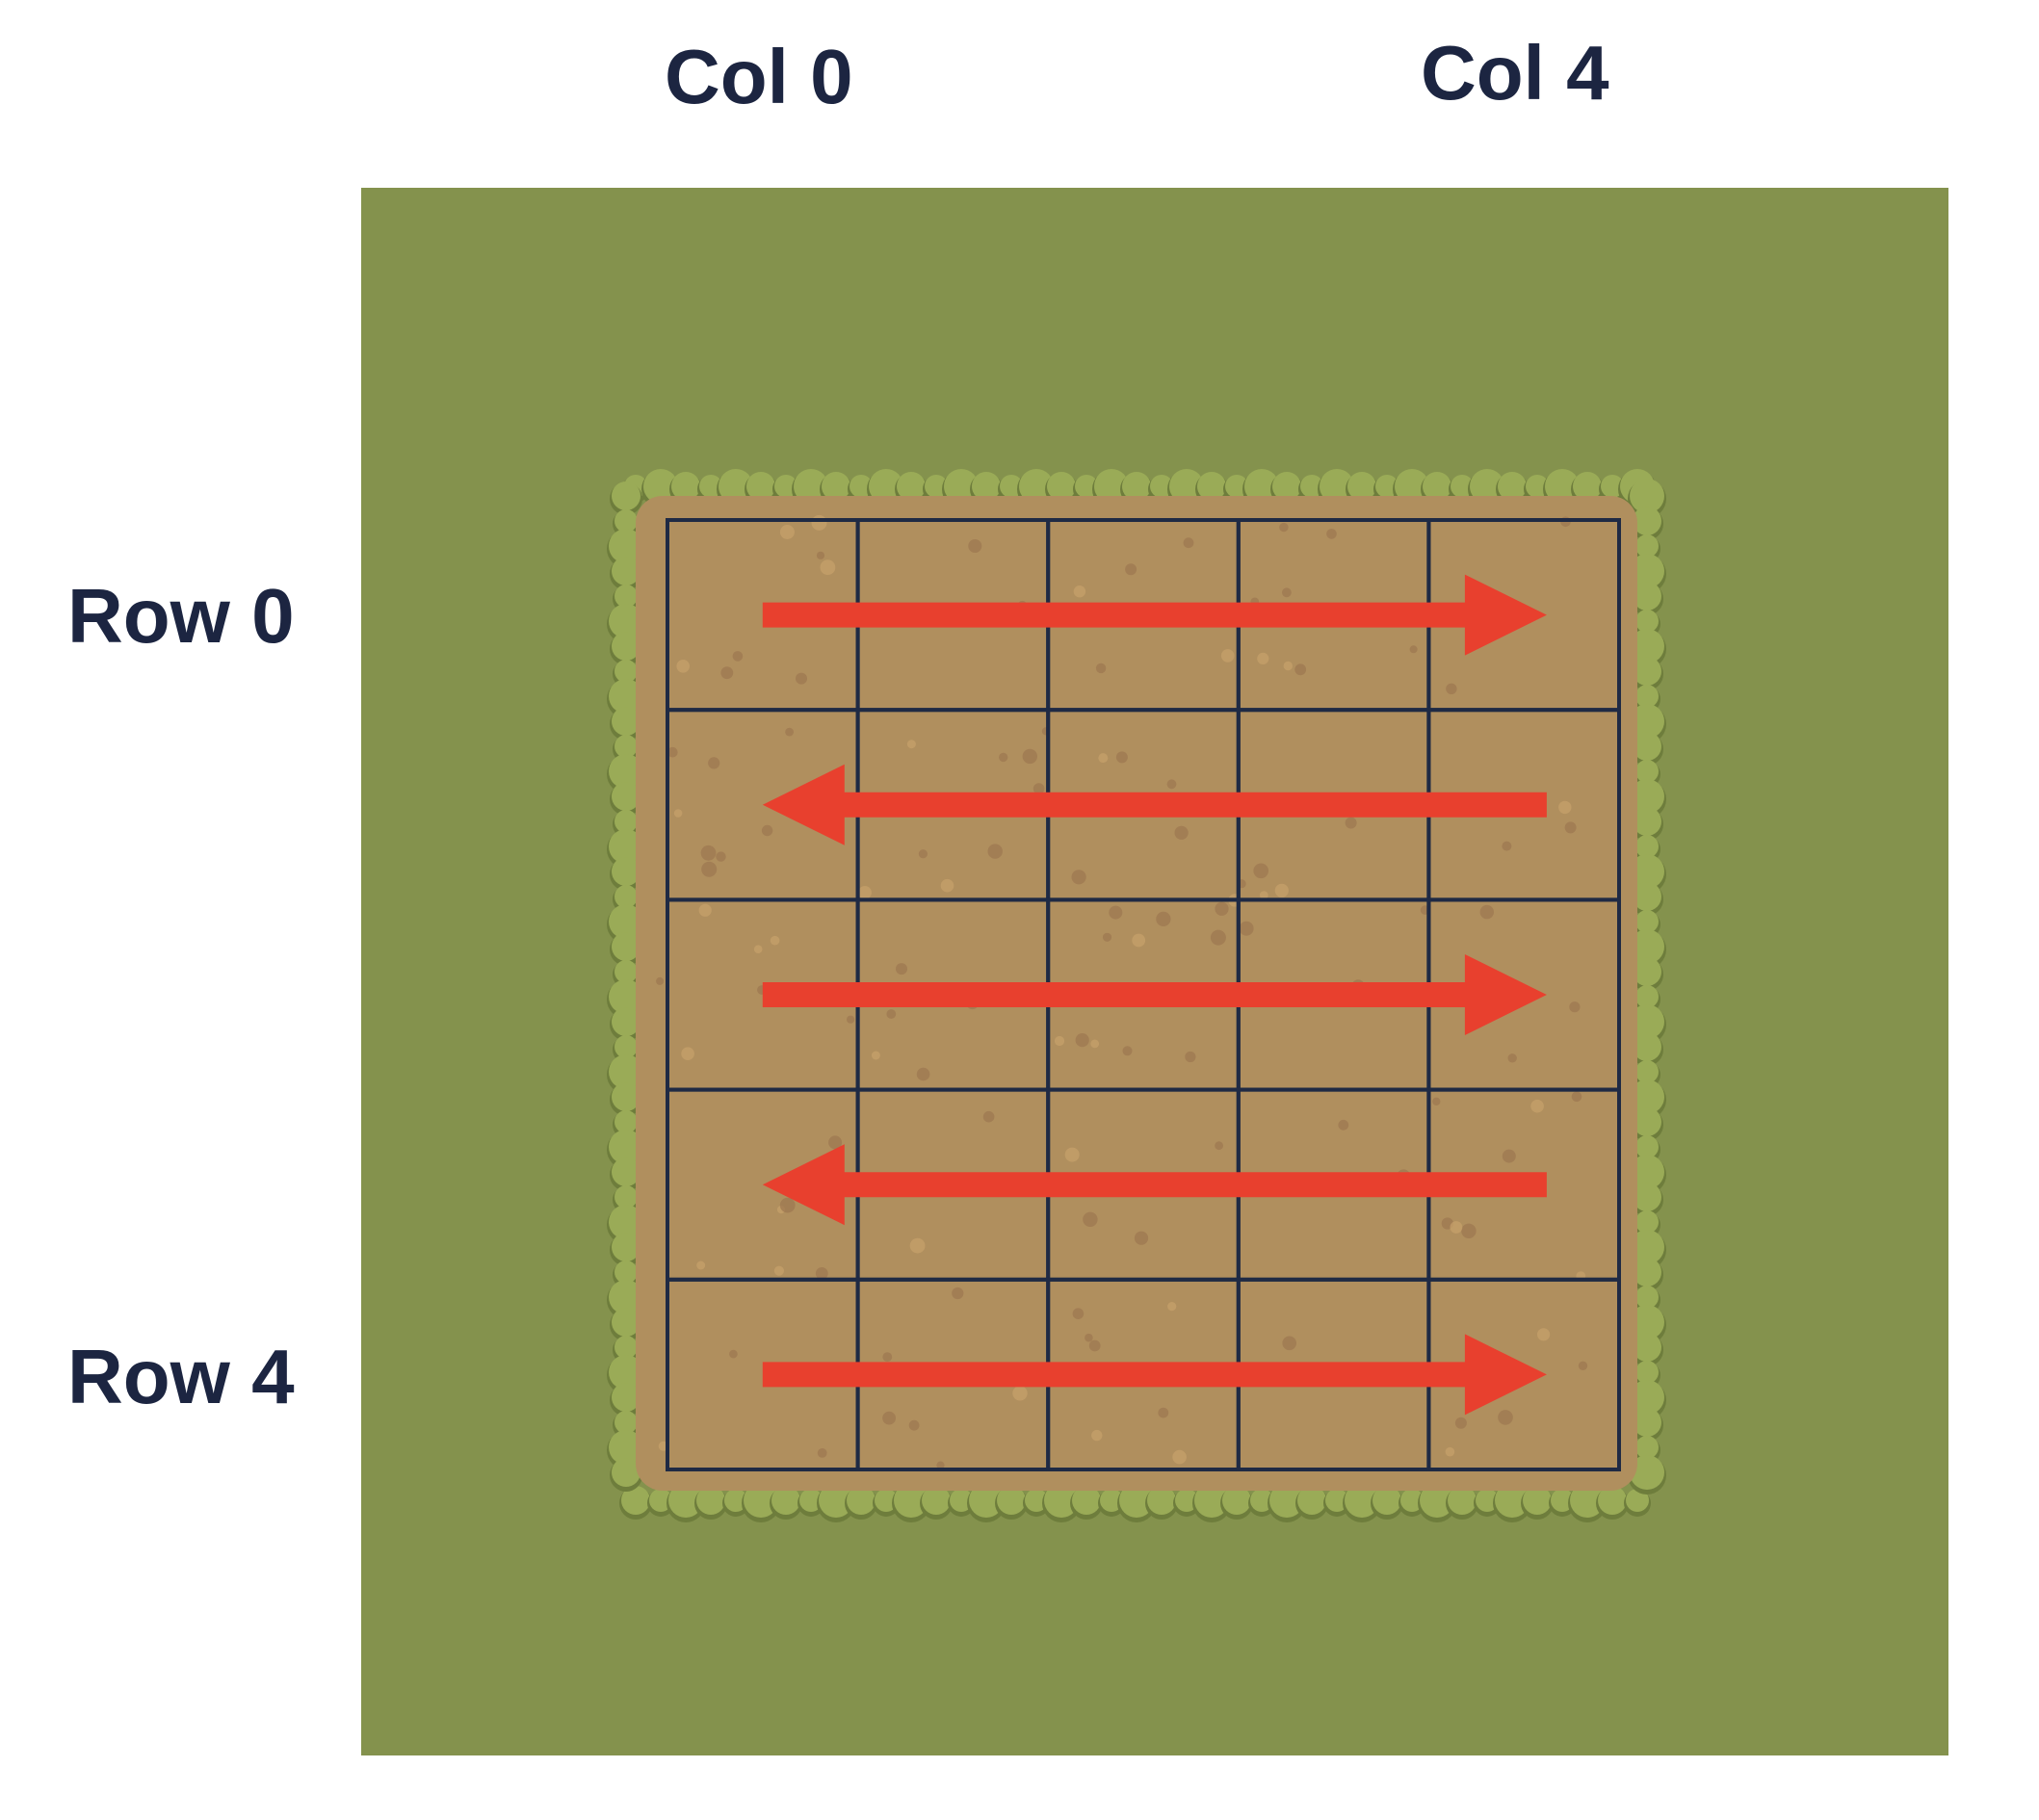  Describe the element at coordinates (1515, 73) in the screenshot. I see `column-label-last: Col 4` at that location.